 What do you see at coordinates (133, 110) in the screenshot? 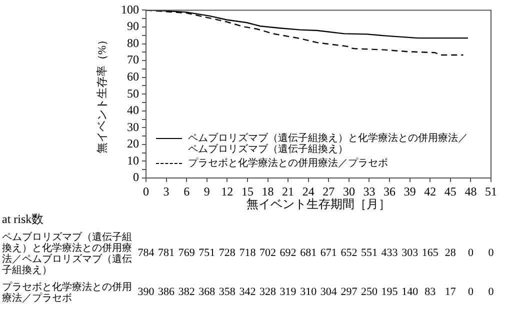
I see `y-tick-label: 40` at bounding box center [133, 110].